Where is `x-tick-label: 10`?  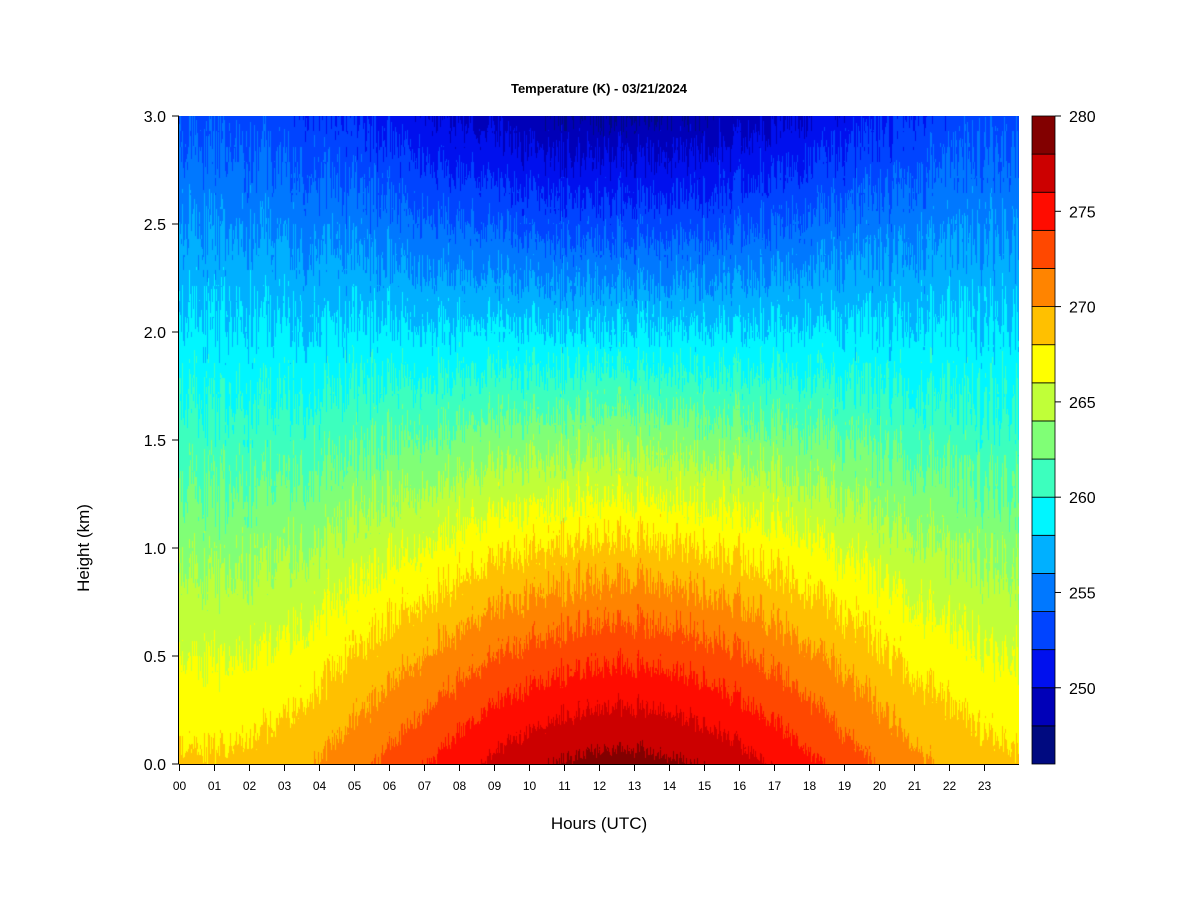 x-tick-label: 10 is located at coordinates (530, 786).